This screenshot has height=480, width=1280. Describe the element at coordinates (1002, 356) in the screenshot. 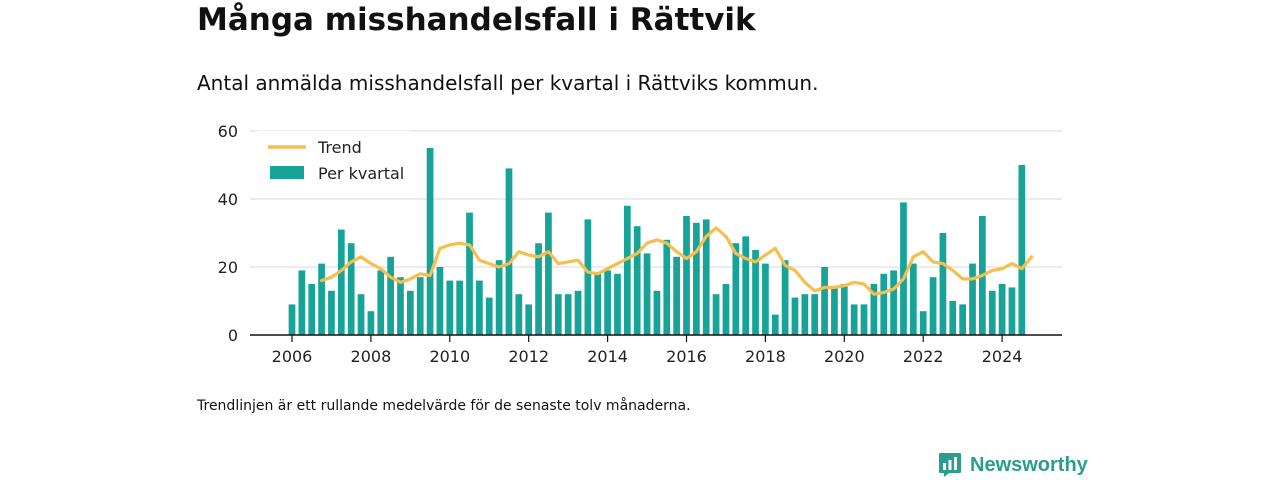

I see `x-tick-label: 2024` at that location.